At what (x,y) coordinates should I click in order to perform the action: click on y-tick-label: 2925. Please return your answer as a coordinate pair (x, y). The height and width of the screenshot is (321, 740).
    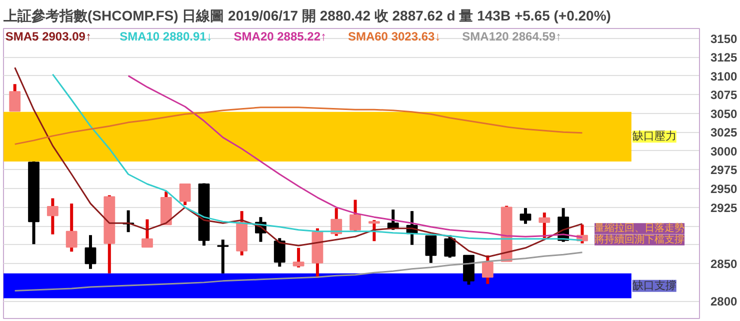
    Looking at the image, I should click on (724, 207).